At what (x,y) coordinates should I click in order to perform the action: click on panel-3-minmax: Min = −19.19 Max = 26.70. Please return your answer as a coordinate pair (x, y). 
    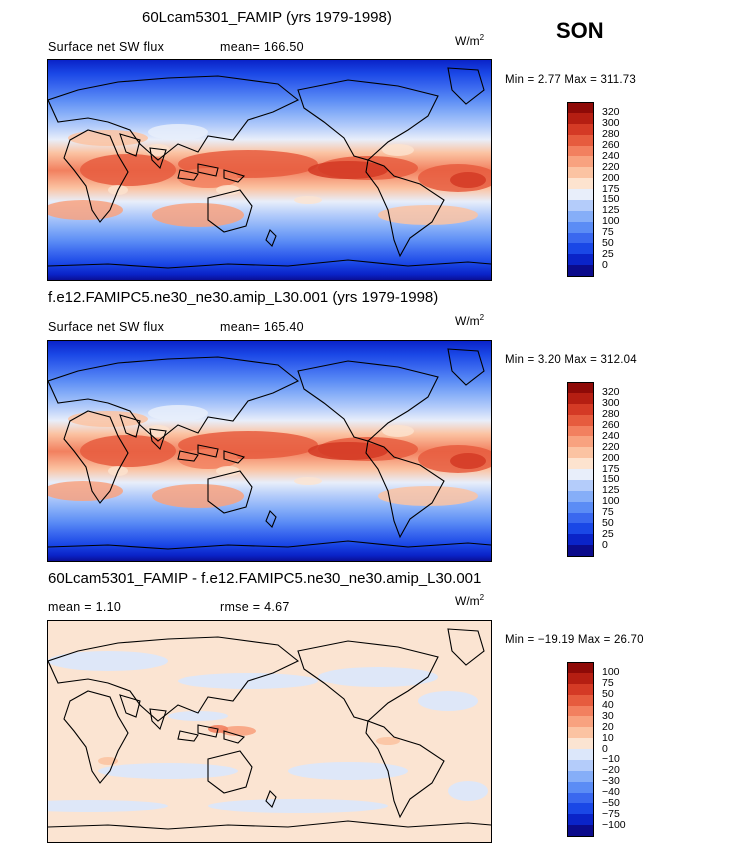
    Looking at the image, I should click on (574, 640).